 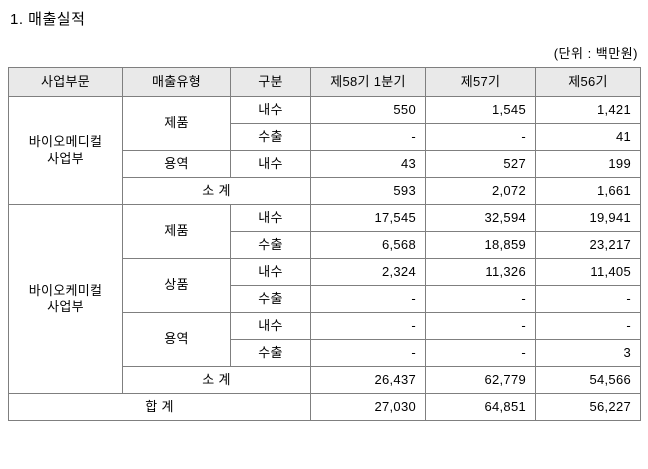 What do you see at coordinates (368, 407) in the screenshot?
I see `total-value-cell: 27,030` at bounding box center [368, 407].